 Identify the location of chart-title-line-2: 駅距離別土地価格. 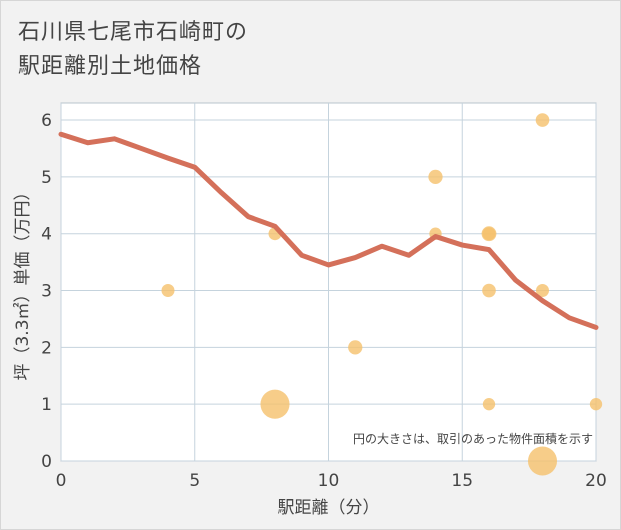
(110, 66).